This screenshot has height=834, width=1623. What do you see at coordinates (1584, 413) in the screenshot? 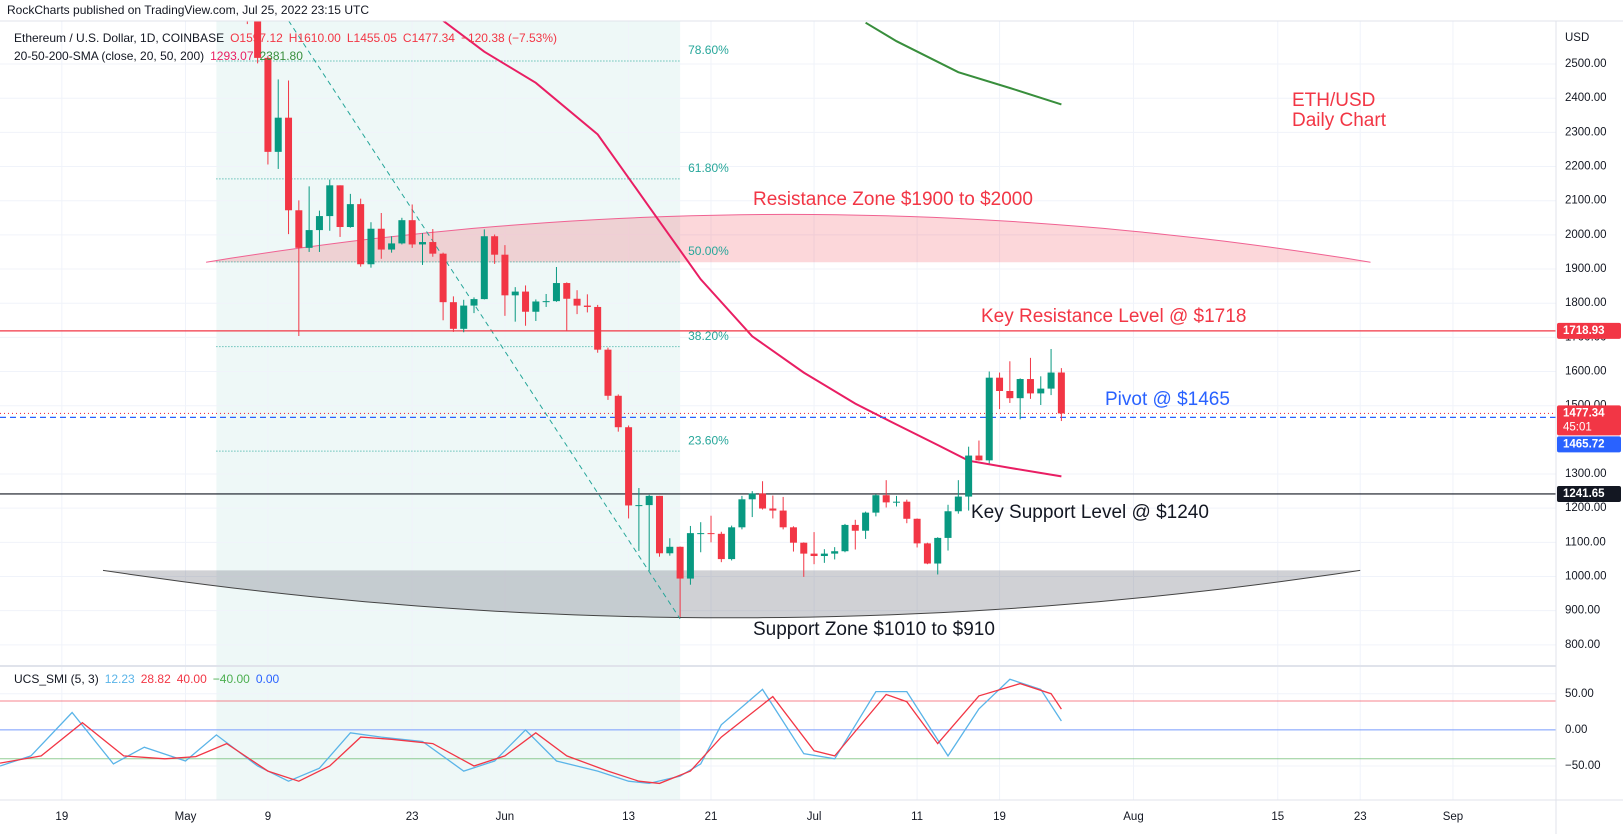
I see `price-box-label: 1477.34` at bounding box center [1584, 413].